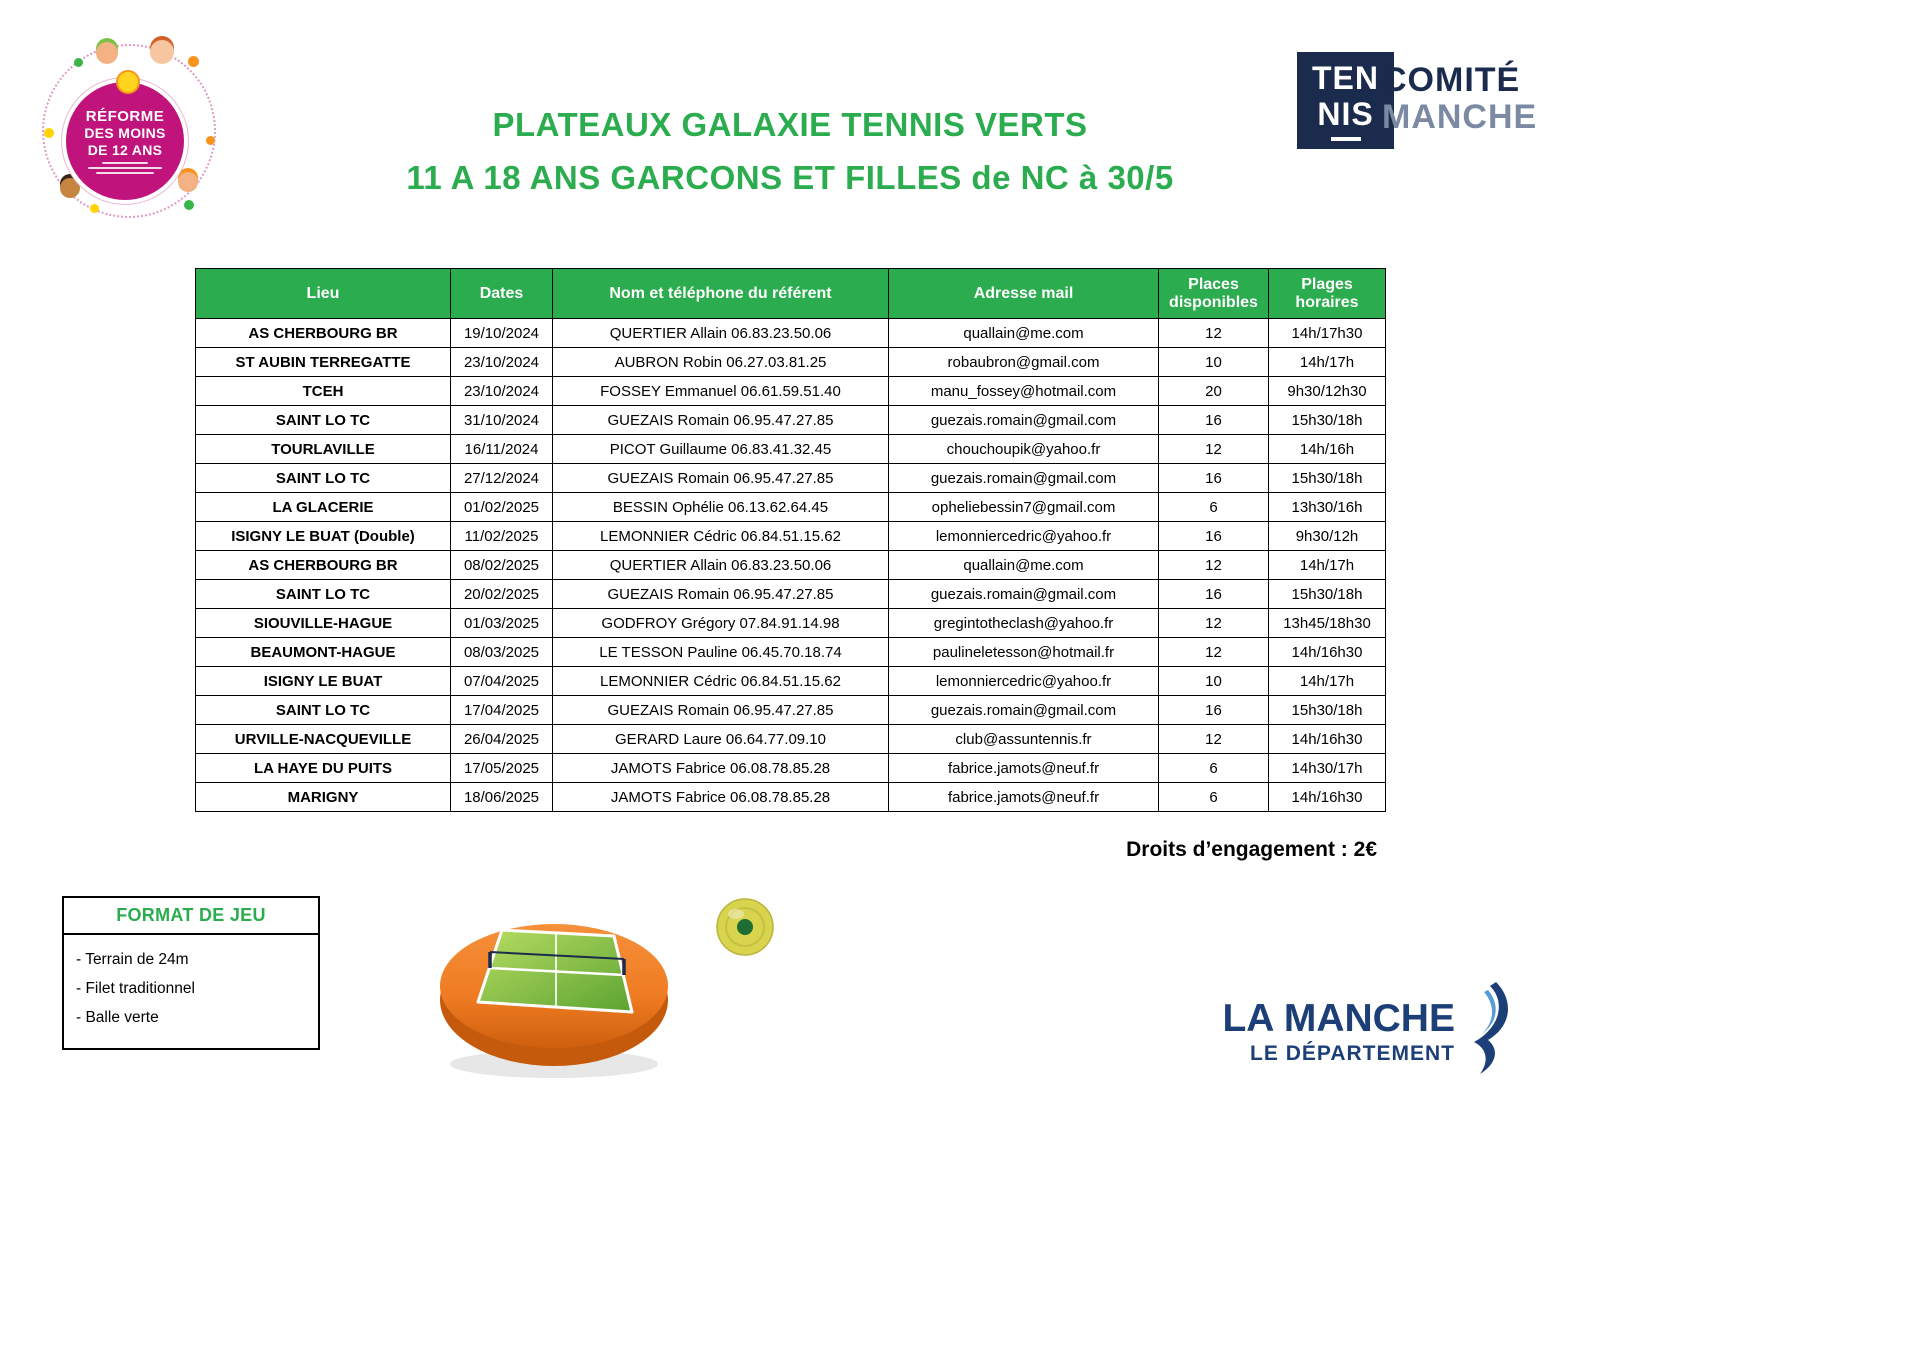 The image size is (1920, 1358). I want to click on cell-lieu: LA HAYE DU PUITS, so click(323, 768).